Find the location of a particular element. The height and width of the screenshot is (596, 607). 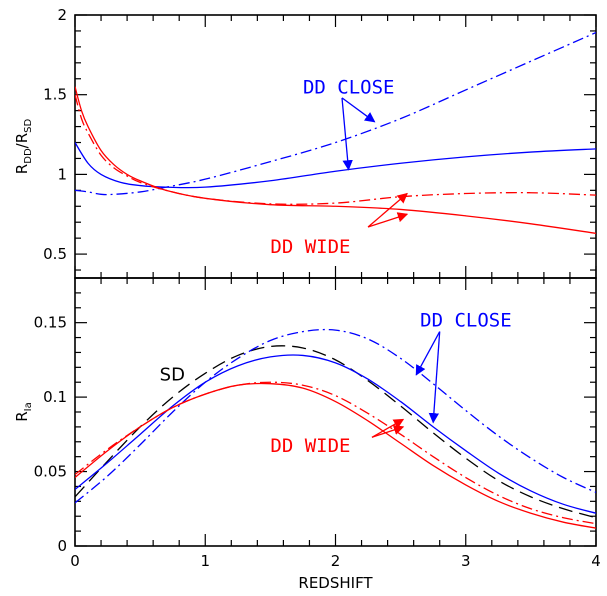

x-tick-label: 2 is located at coordinates (336, 561).